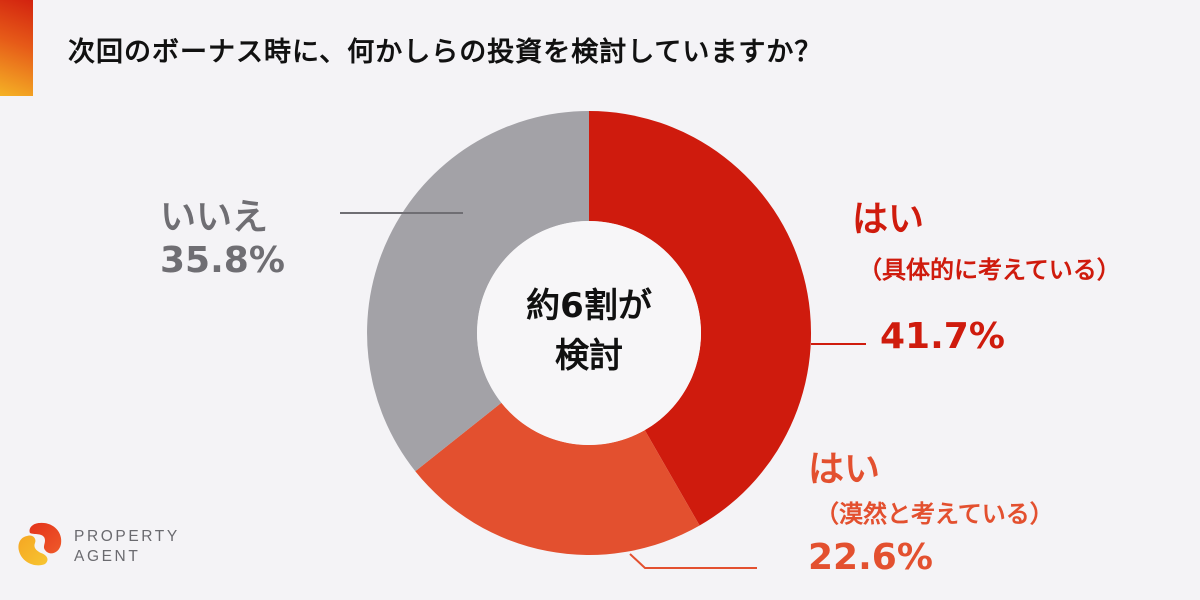  I want to click on label-specific-value: 41.7%, so click(942, 336).